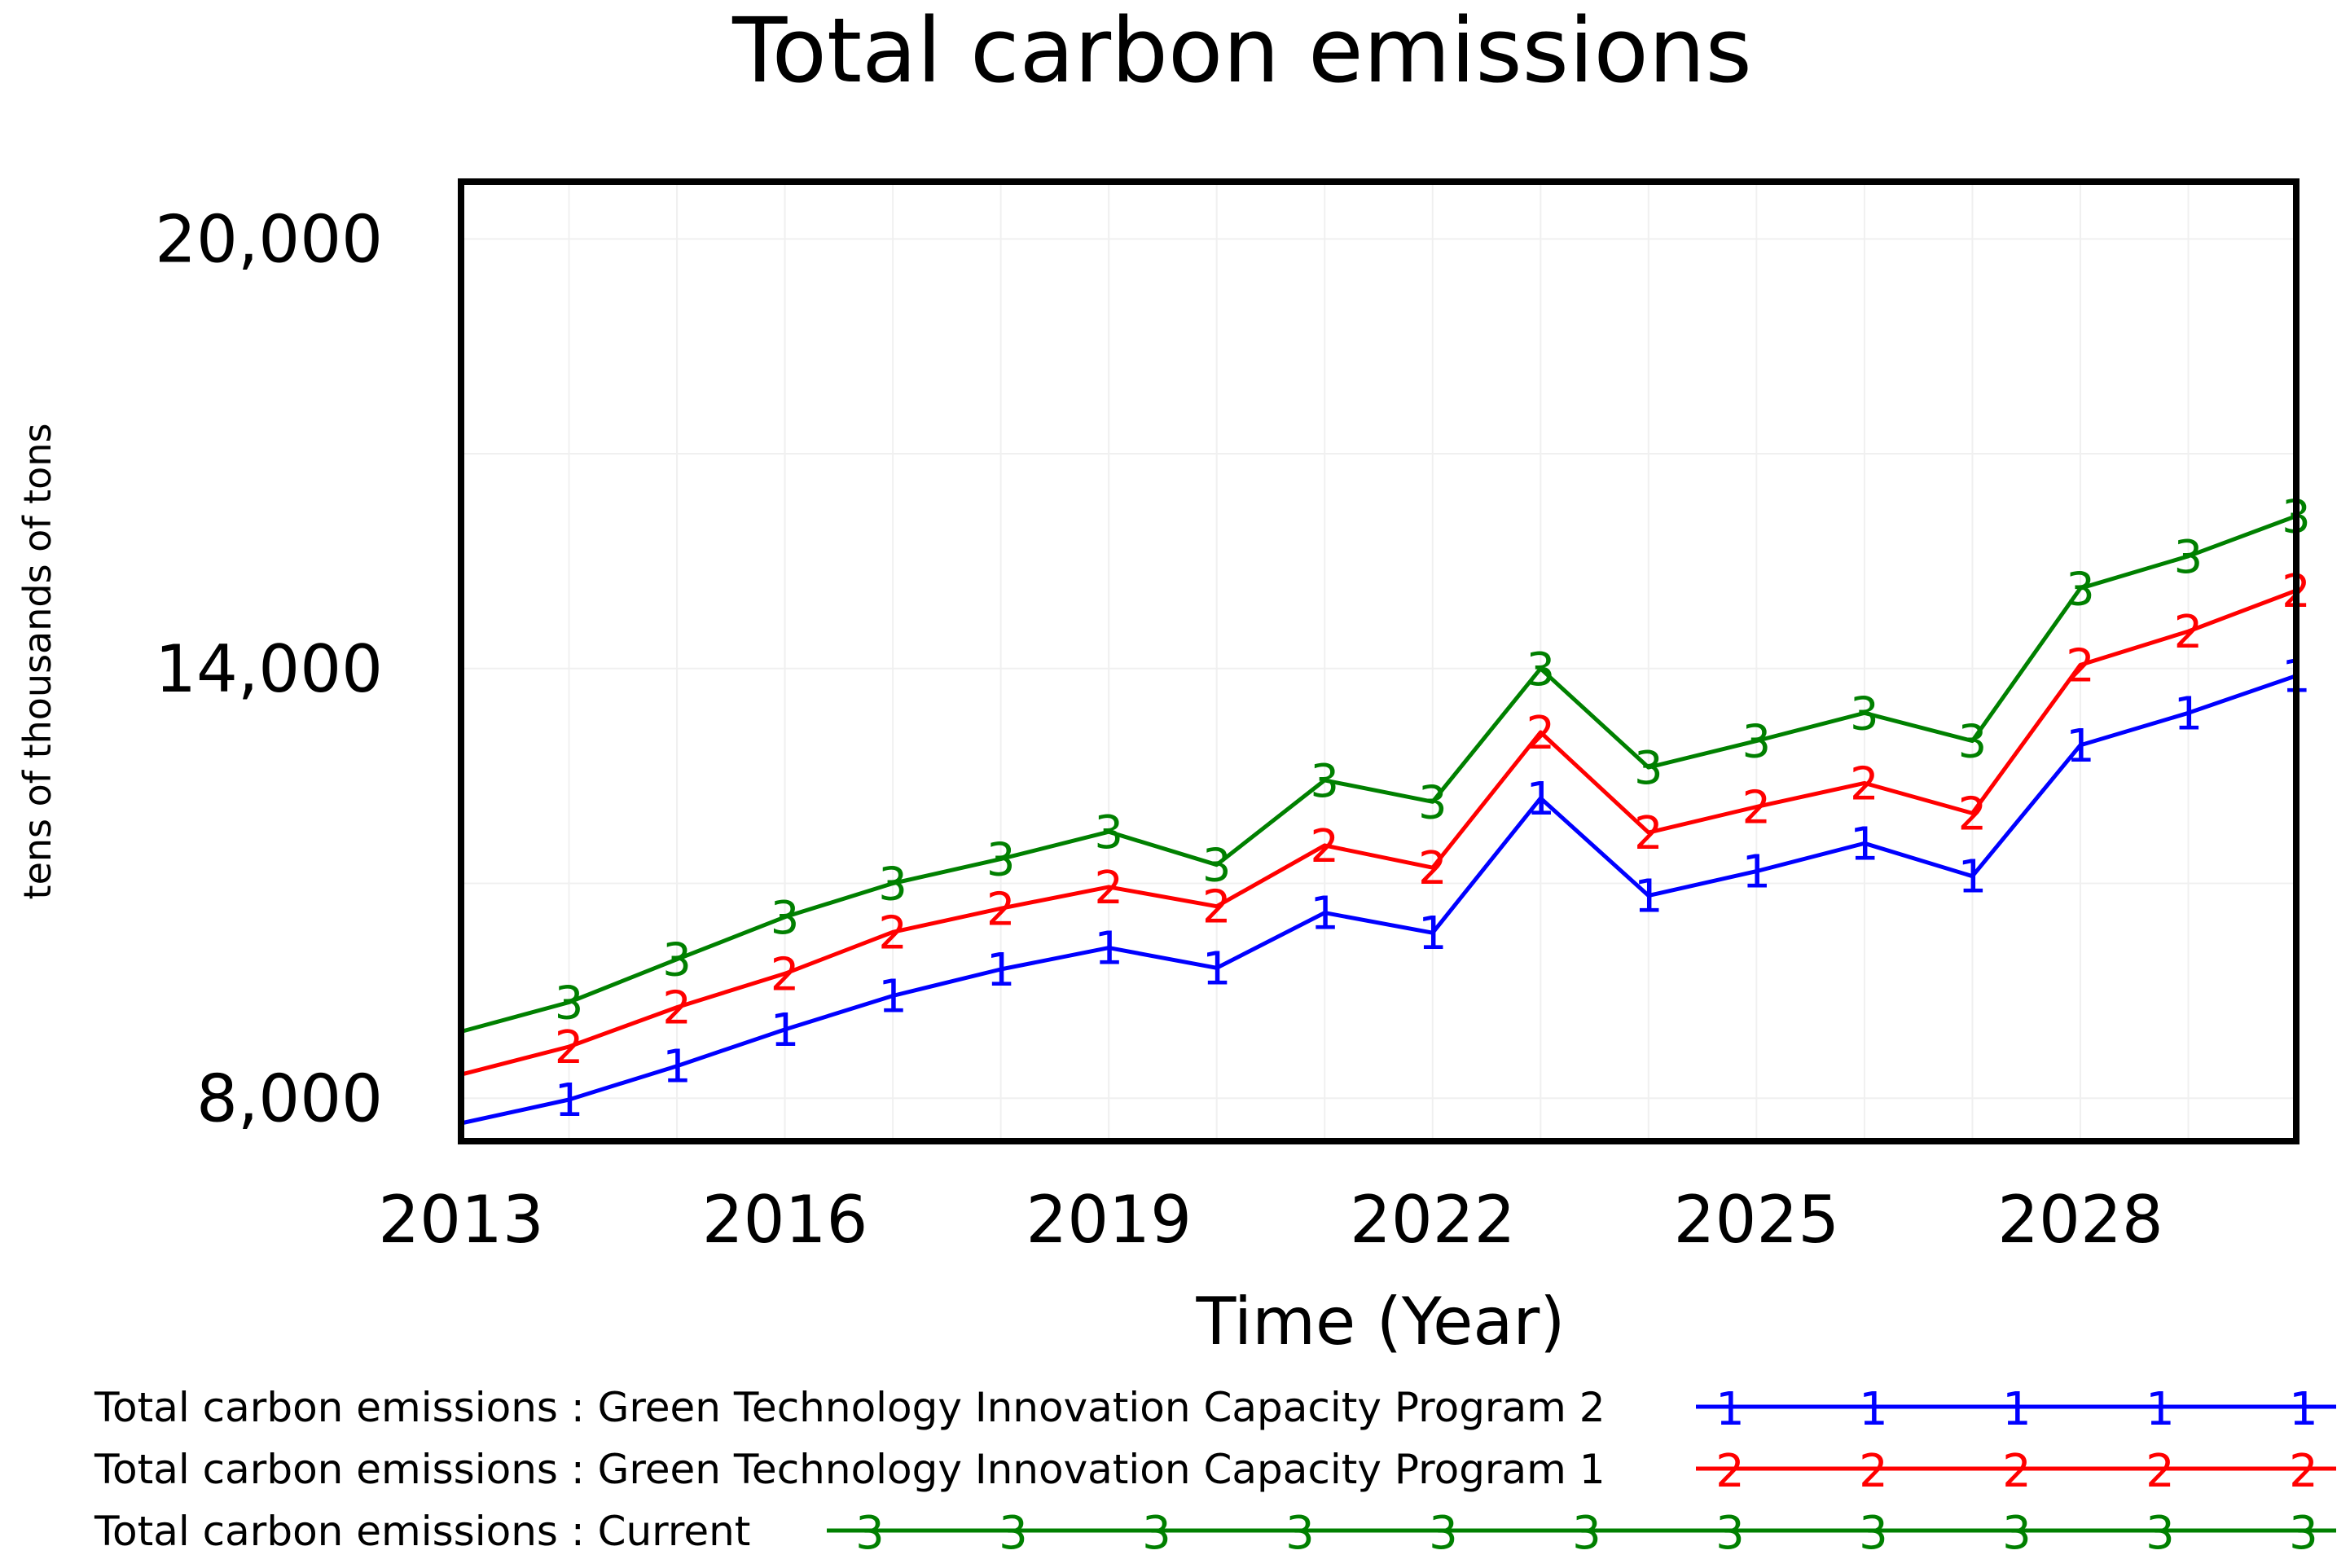 This screenshot has width=2350, height=1568. What do you see at coordinates (461, 1220) in the screenshot?
I see `x-tick-label: 2013` at bounding box center [461, 1220].